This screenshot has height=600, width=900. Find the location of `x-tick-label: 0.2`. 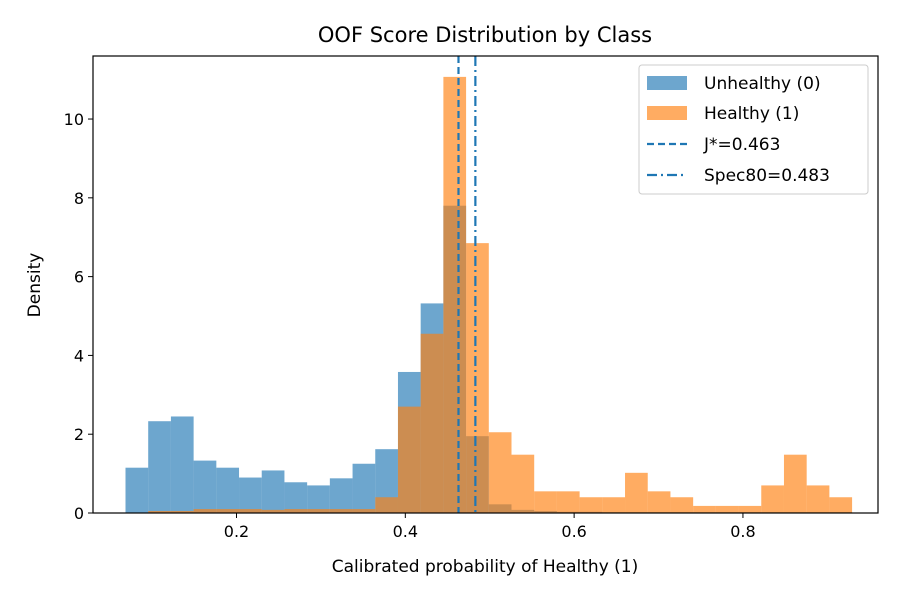

x-tick-label: 0.2 is located at coordinates (236, 531).